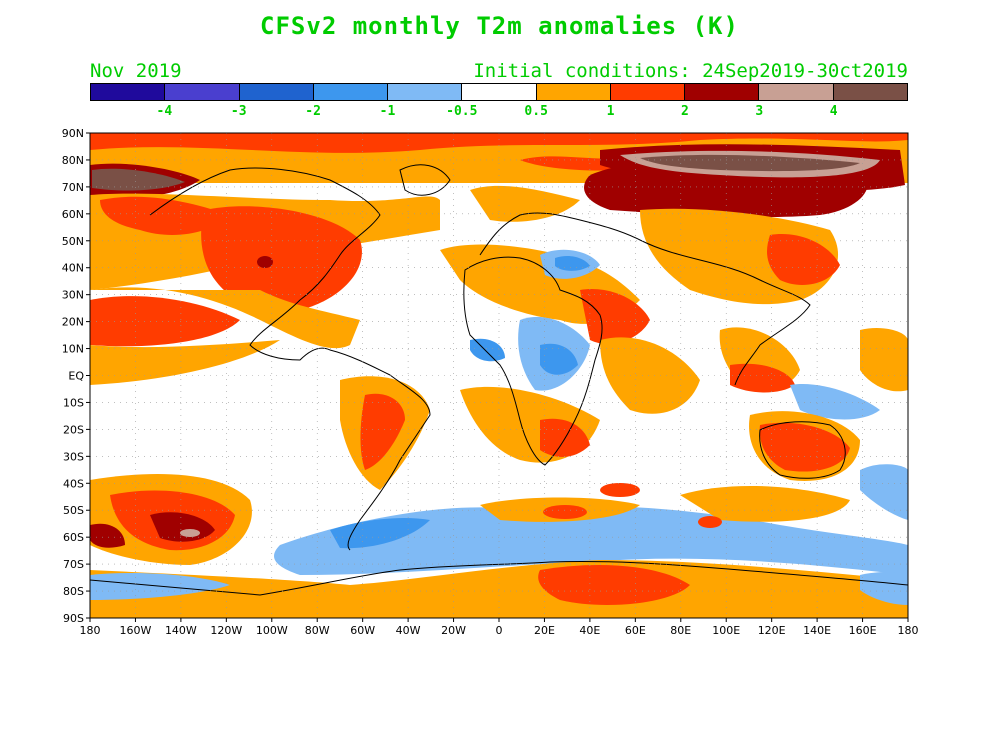 Image resolution: width=999 pixels, height=750 pixels. I want to click on antarctica-coast, so click(499, 578).